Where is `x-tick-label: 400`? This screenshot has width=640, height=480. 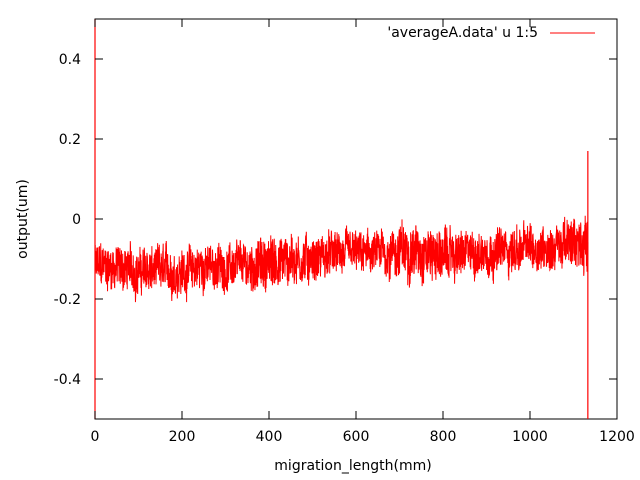
x-tick-label: 400 is located at coordinates (269, 437).